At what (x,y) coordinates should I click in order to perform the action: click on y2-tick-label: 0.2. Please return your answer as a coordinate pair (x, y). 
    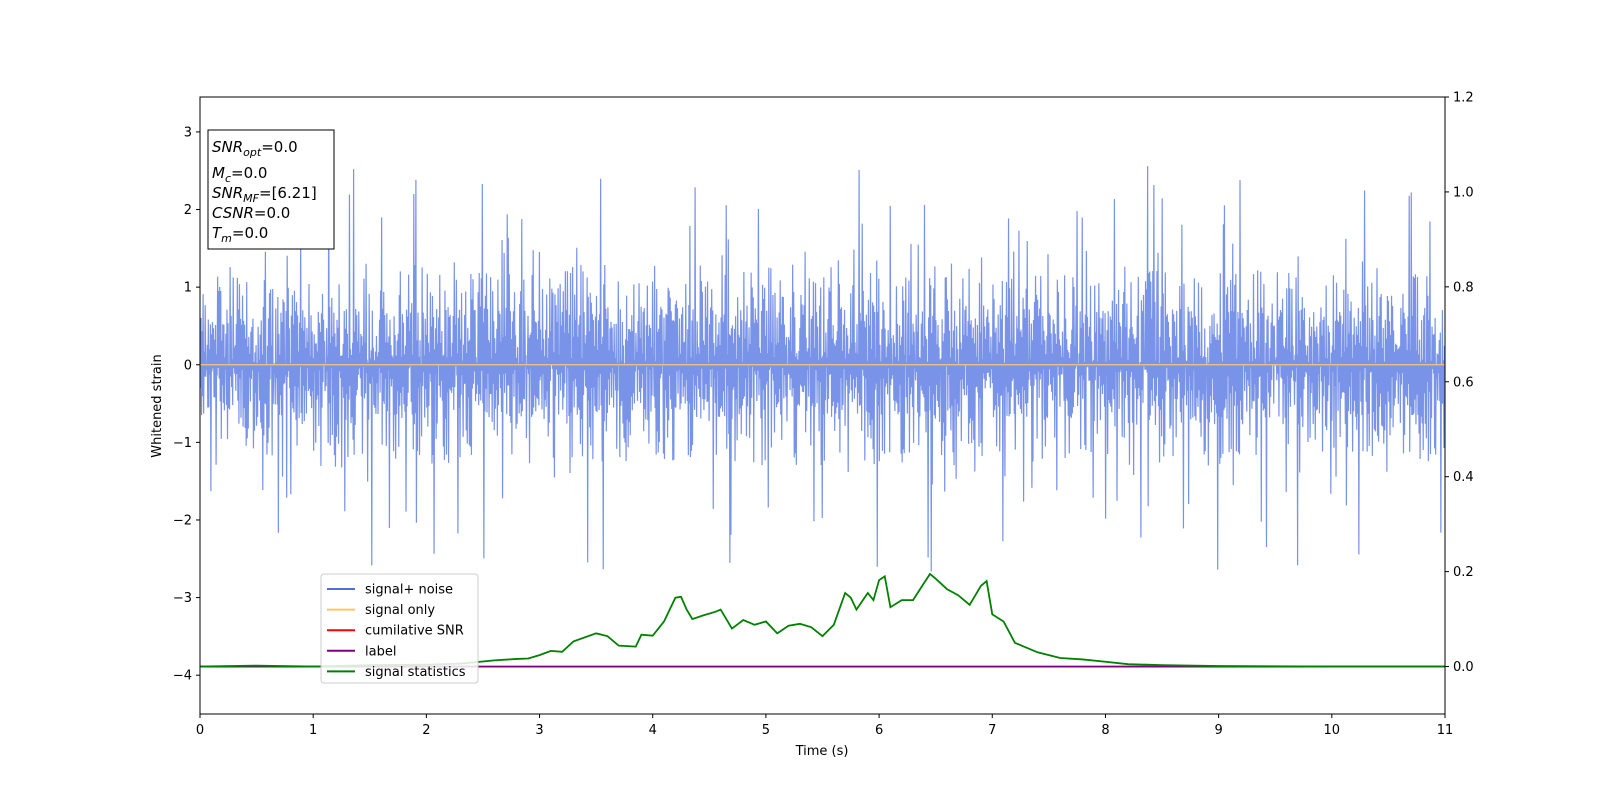
    Looking at the image, I should click on (1463, 572).